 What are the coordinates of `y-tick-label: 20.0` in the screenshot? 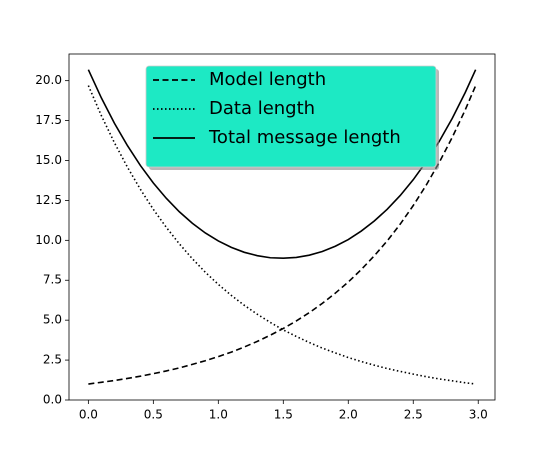 It's located at (48, 80).